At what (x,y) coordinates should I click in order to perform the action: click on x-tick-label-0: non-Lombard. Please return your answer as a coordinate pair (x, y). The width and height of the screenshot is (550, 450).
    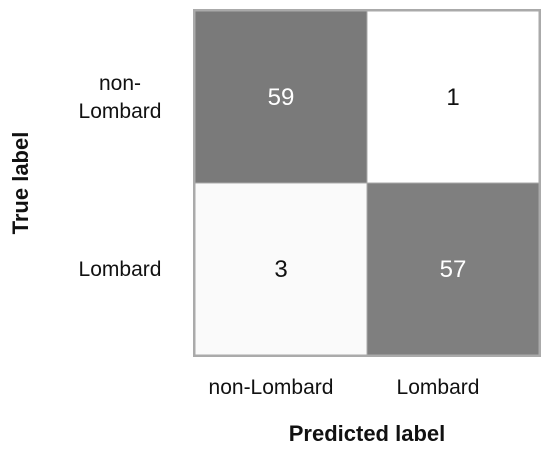
    Looking at the image, I should click on (271, 387).